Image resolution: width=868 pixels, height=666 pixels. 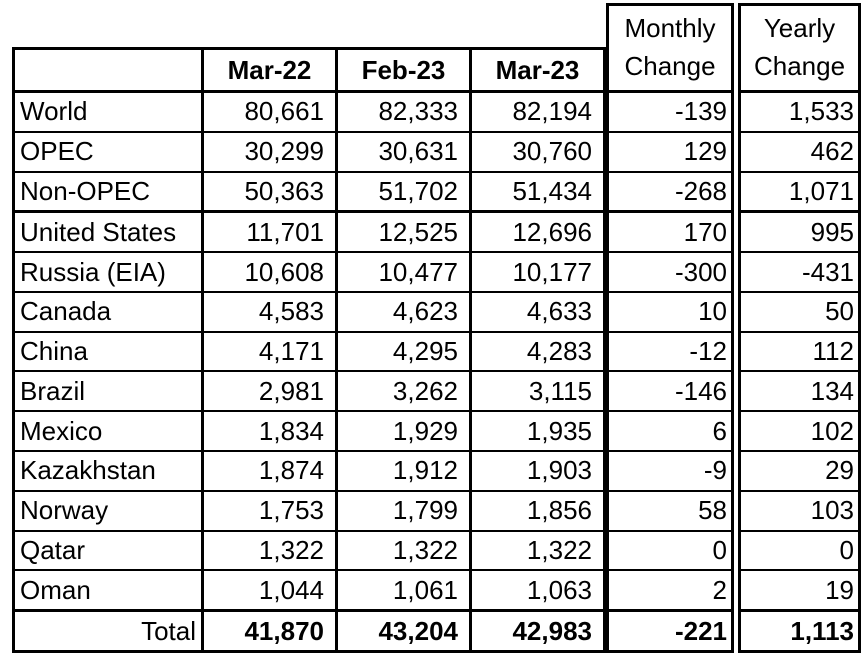 I want to click on table-row: Qatar 1,322 1,322 1,322, so click(x=309, y=551).